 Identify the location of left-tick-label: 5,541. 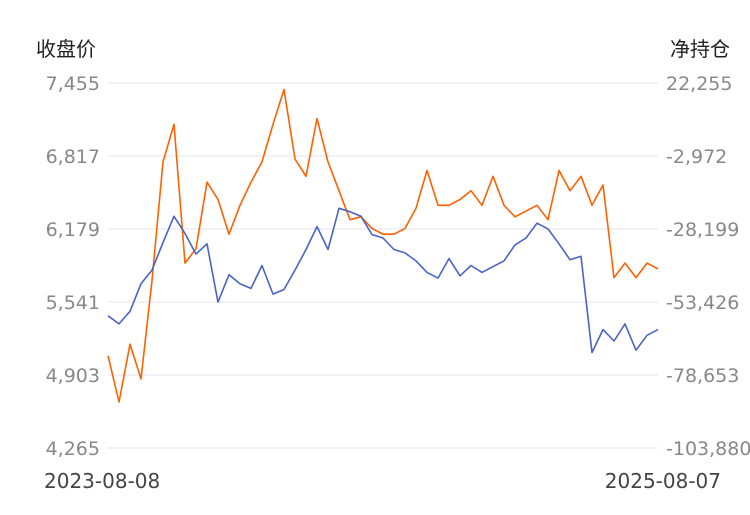
(73, 303).